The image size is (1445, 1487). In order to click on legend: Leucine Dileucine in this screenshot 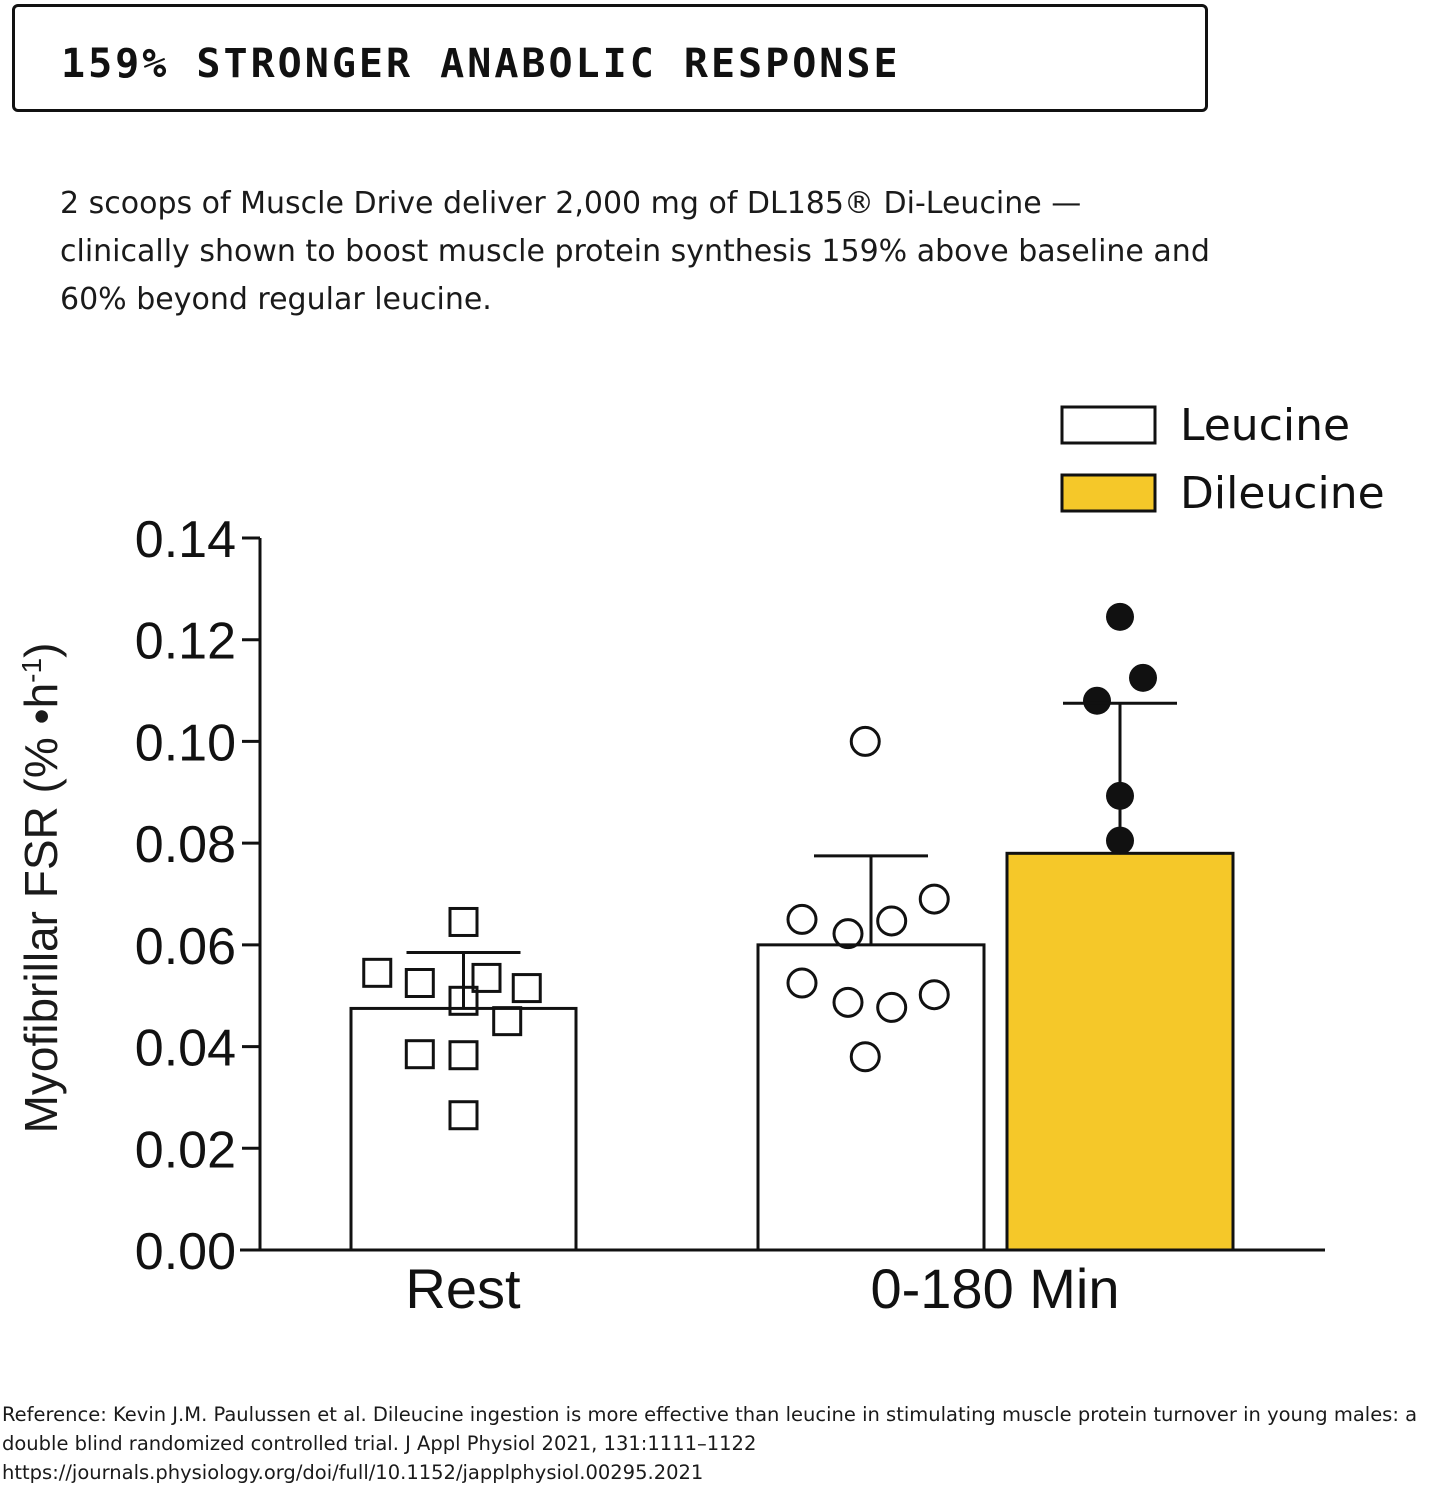, I will do `click(1222, 459)`.